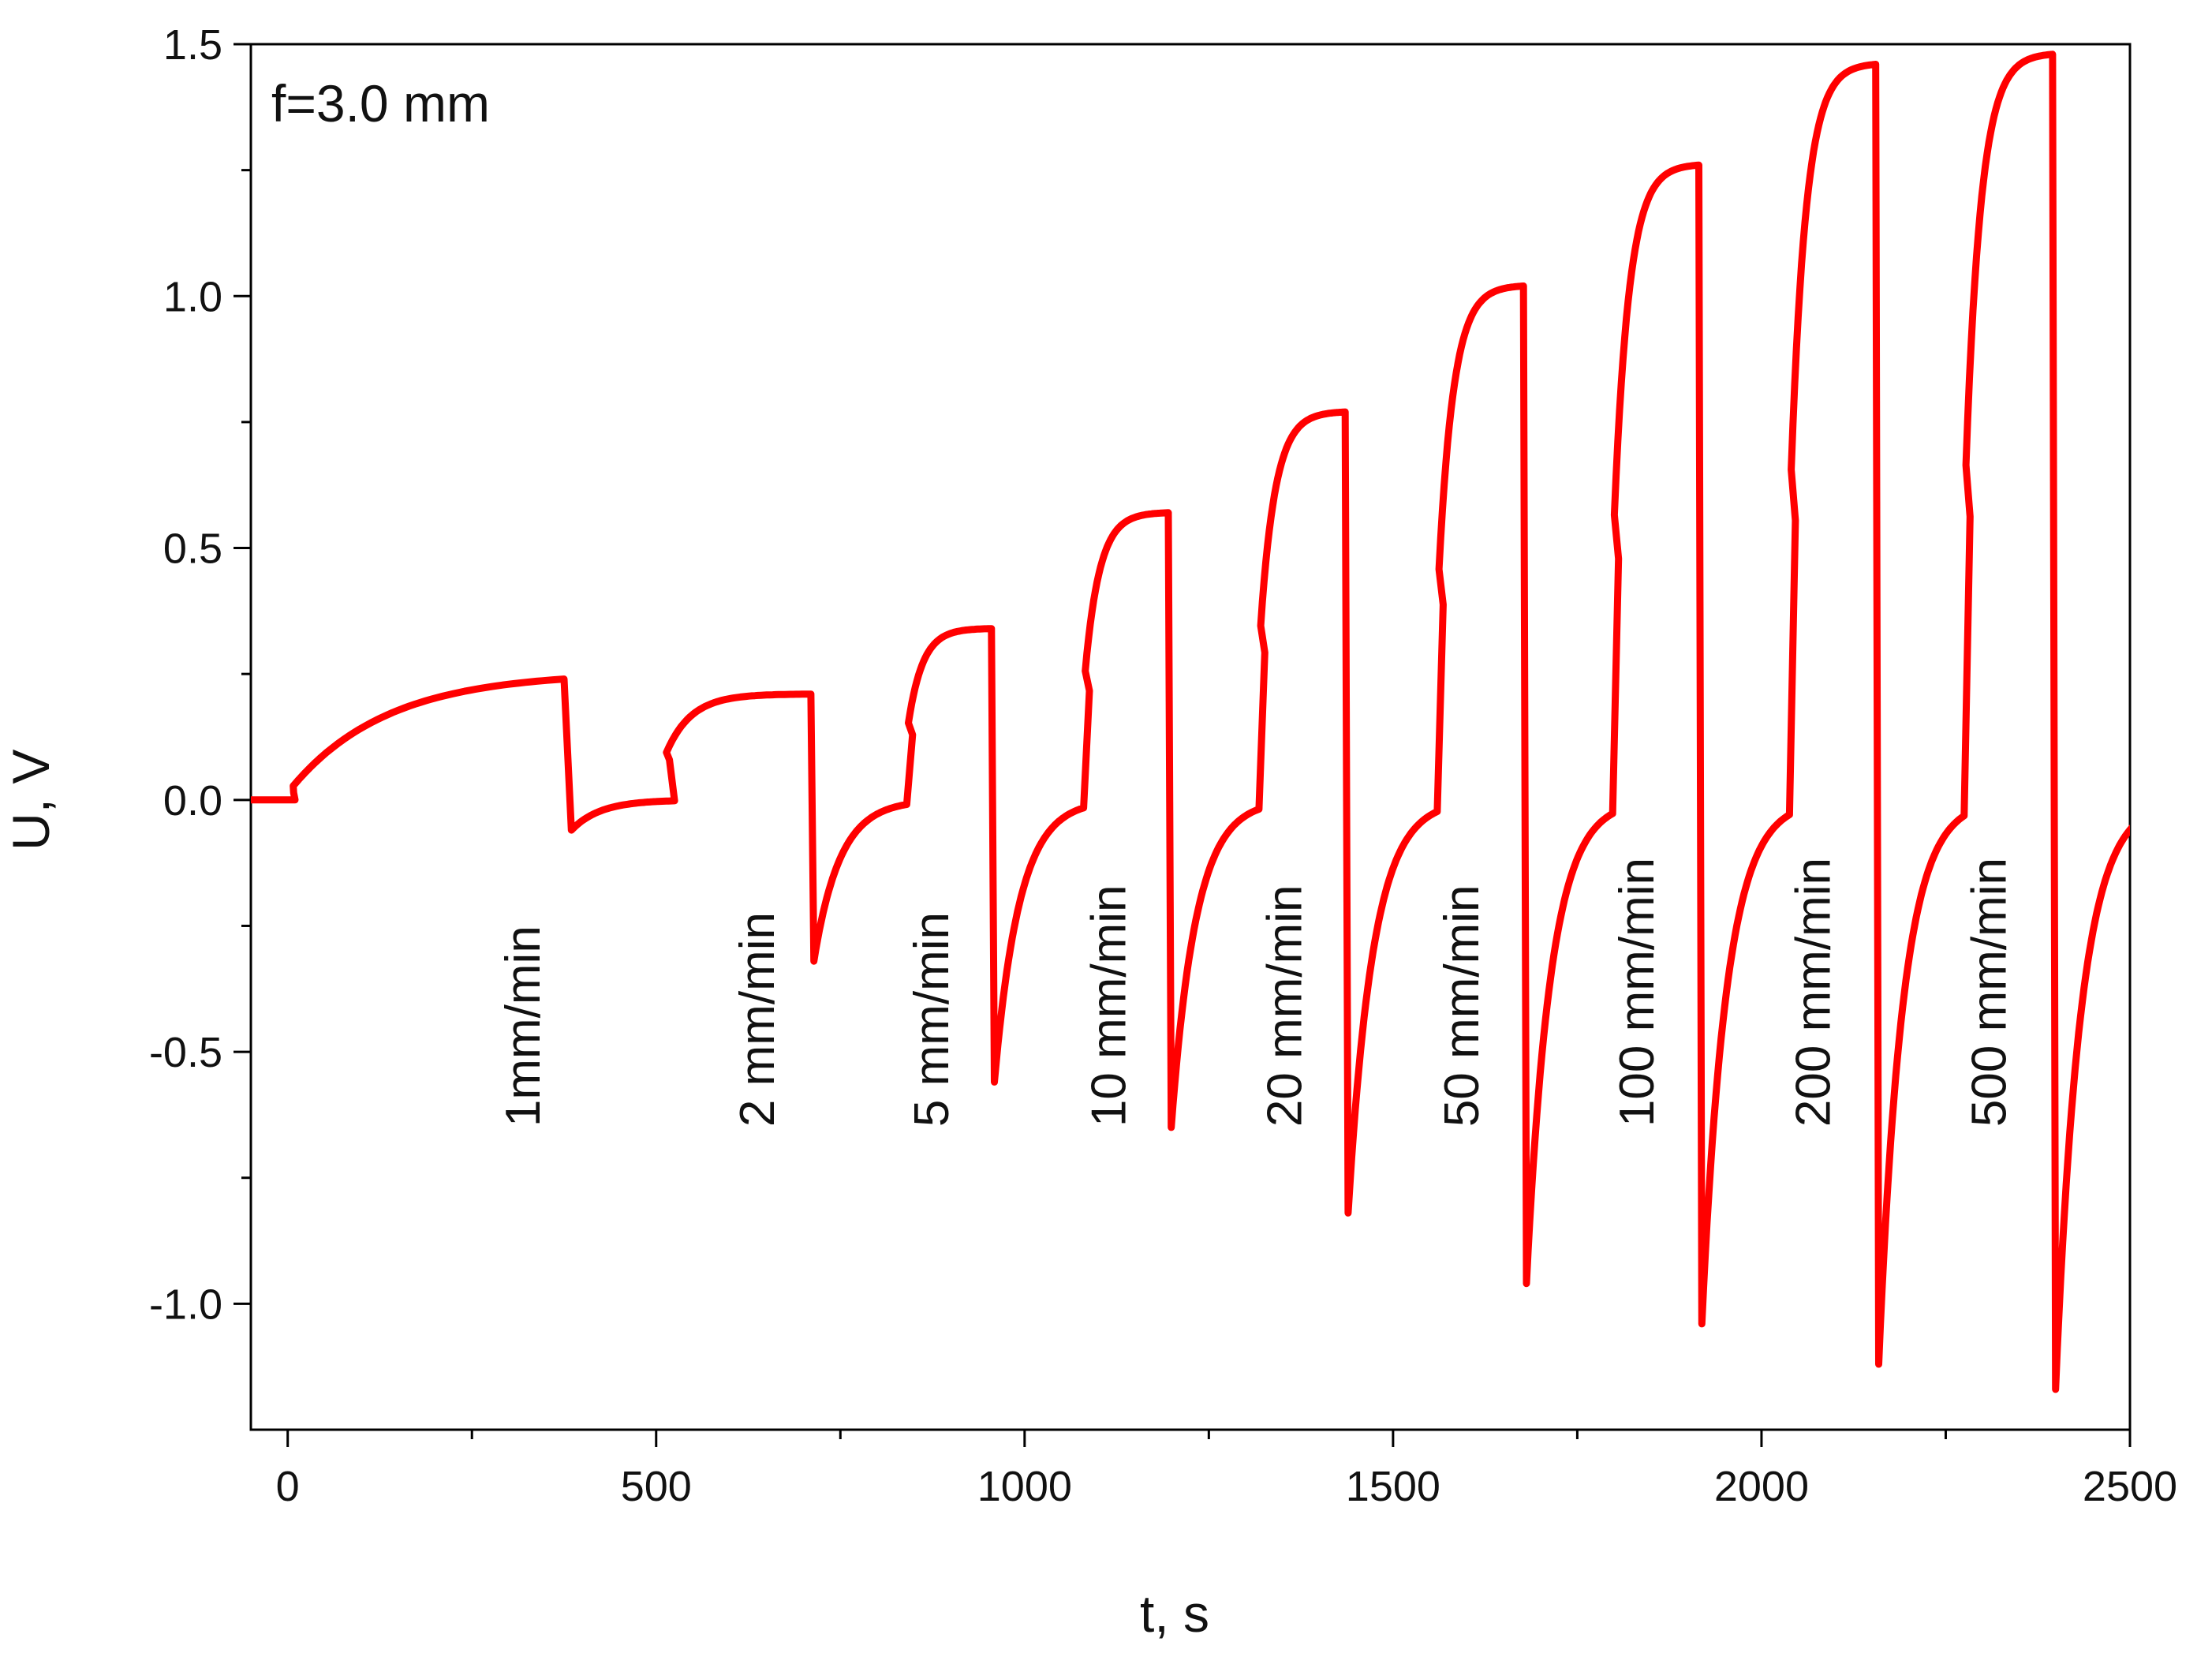 The image size is (2212, 1653). What do you see at coordinates (1637, 992) in the screenshot?
I see `speed-label-7: 100 mm/min` at bounding box center [1637, 992].